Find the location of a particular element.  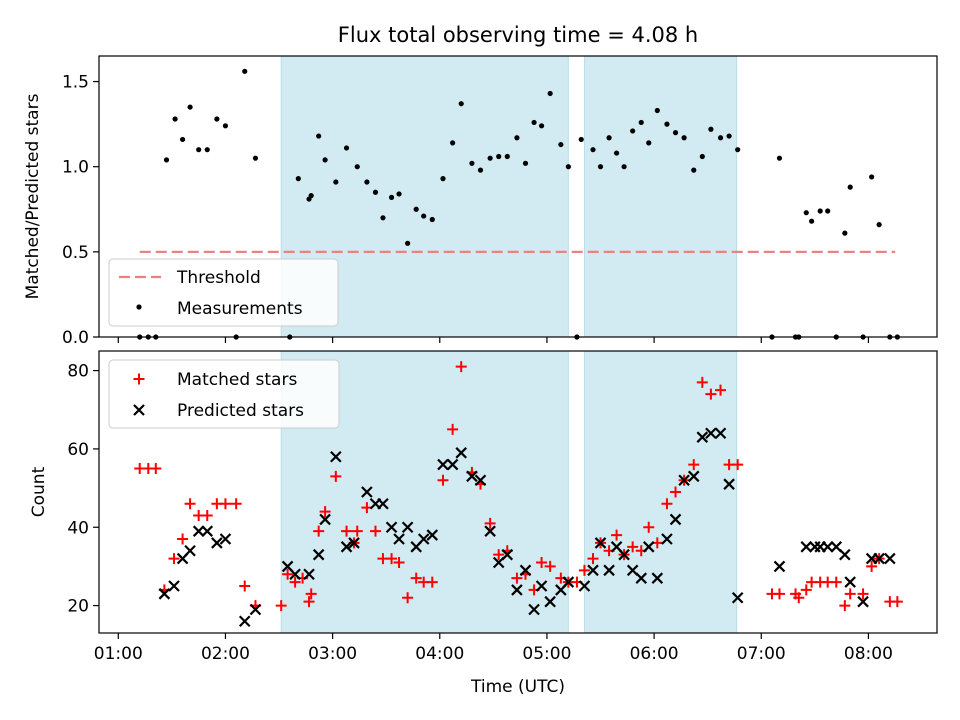

y-tick-label: 80 is located at coordinates (78, 372).